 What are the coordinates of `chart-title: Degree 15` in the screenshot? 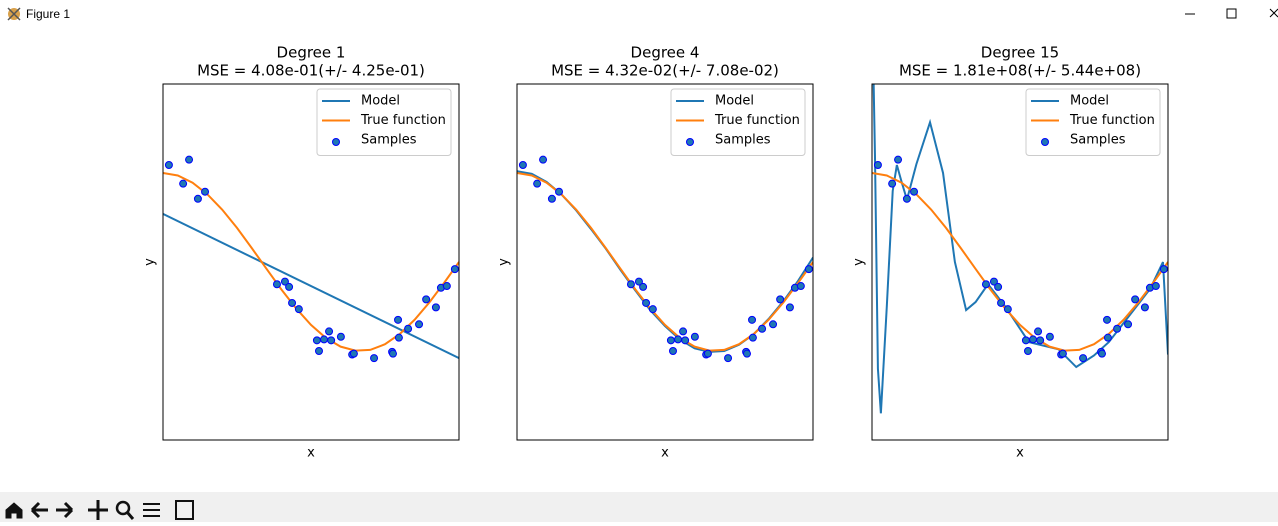 It's located at (1020, 53).